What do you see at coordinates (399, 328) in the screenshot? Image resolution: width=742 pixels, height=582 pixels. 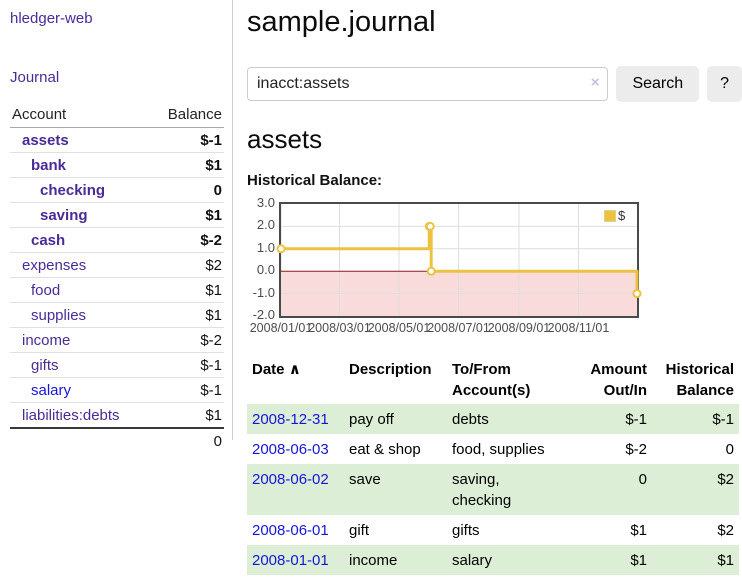 I see `x-axis-tick-label: 2008/05/01` at bounding box center [399, 328].